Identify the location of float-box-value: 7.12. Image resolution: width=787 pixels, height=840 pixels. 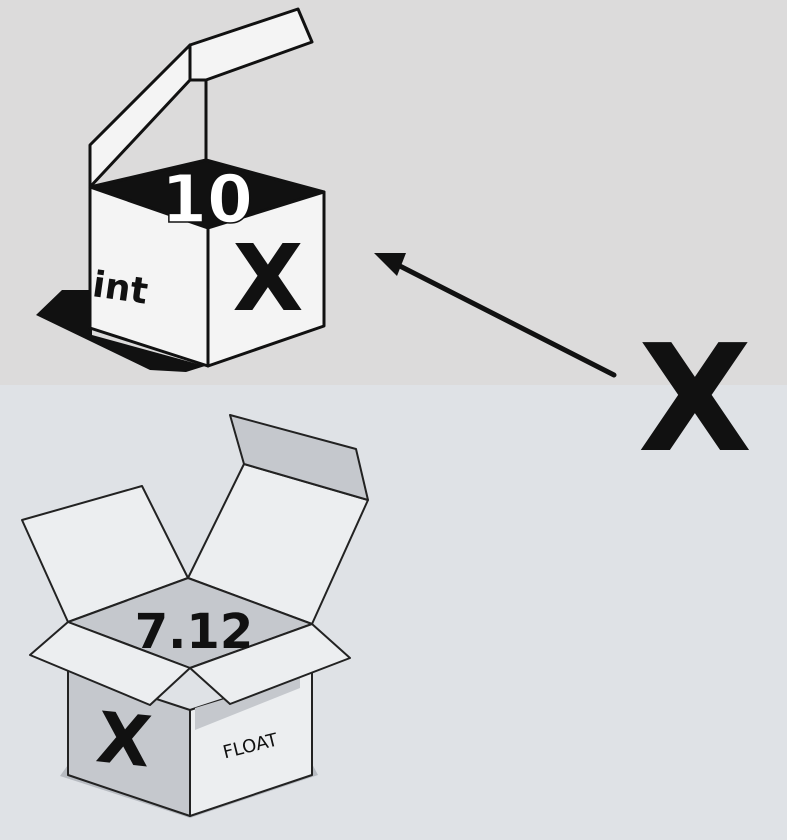
(194, 632).